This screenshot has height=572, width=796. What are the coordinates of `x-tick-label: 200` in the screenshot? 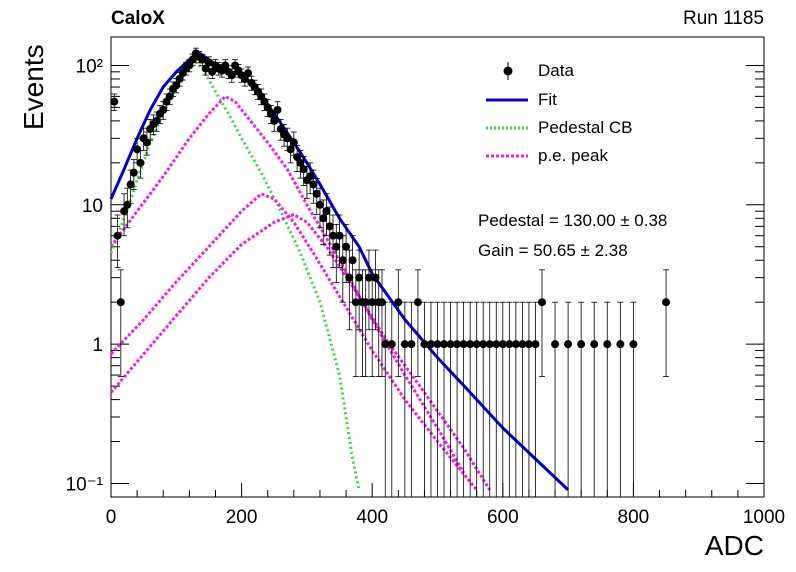 It's located at (242, 517).